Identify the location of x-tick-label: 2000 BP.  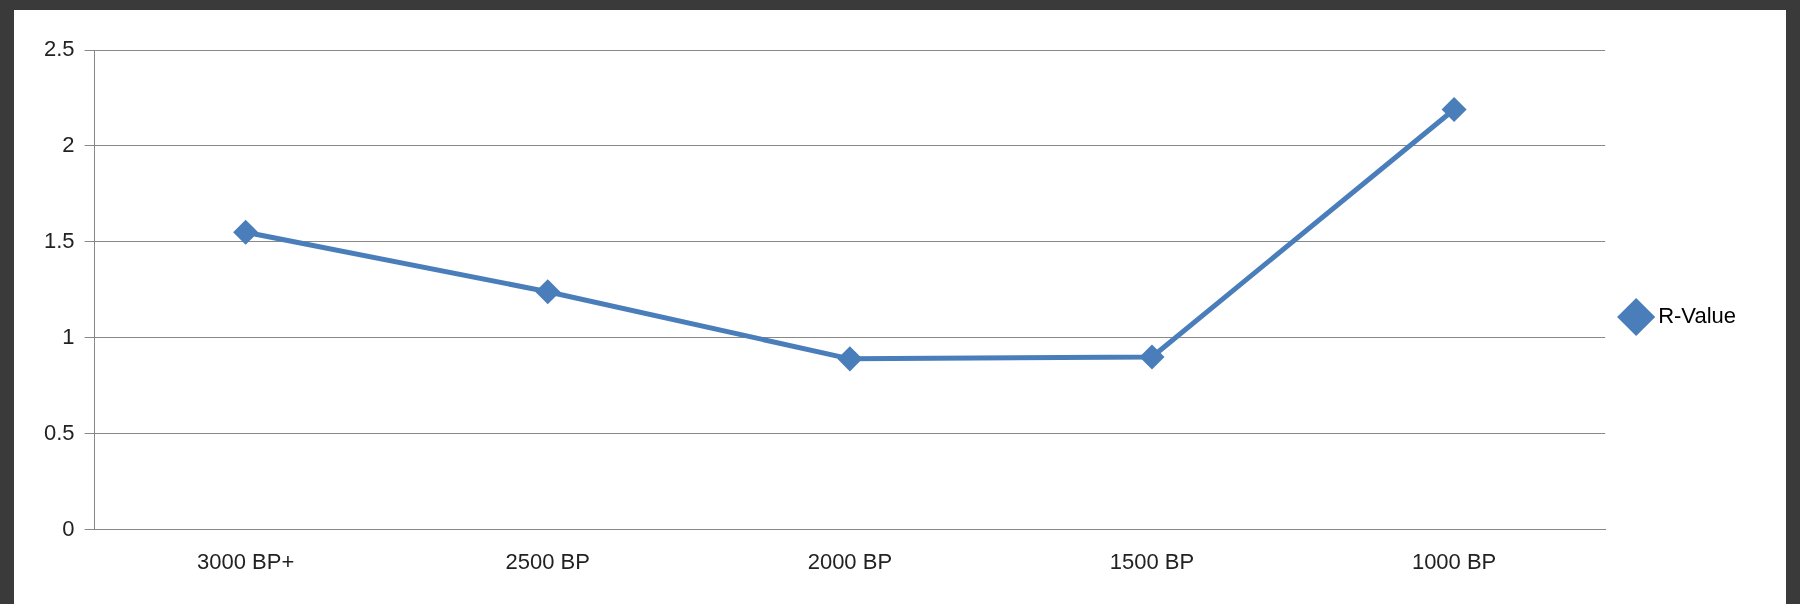
(850, 561).